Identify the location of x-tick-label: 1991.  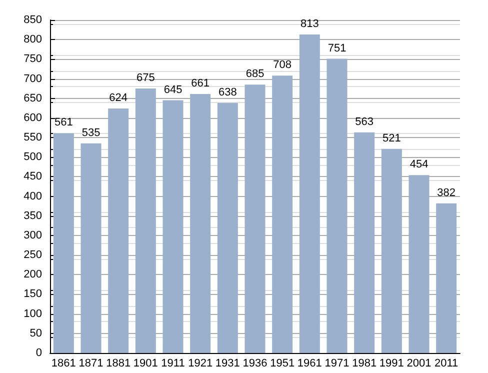
(391, 364).